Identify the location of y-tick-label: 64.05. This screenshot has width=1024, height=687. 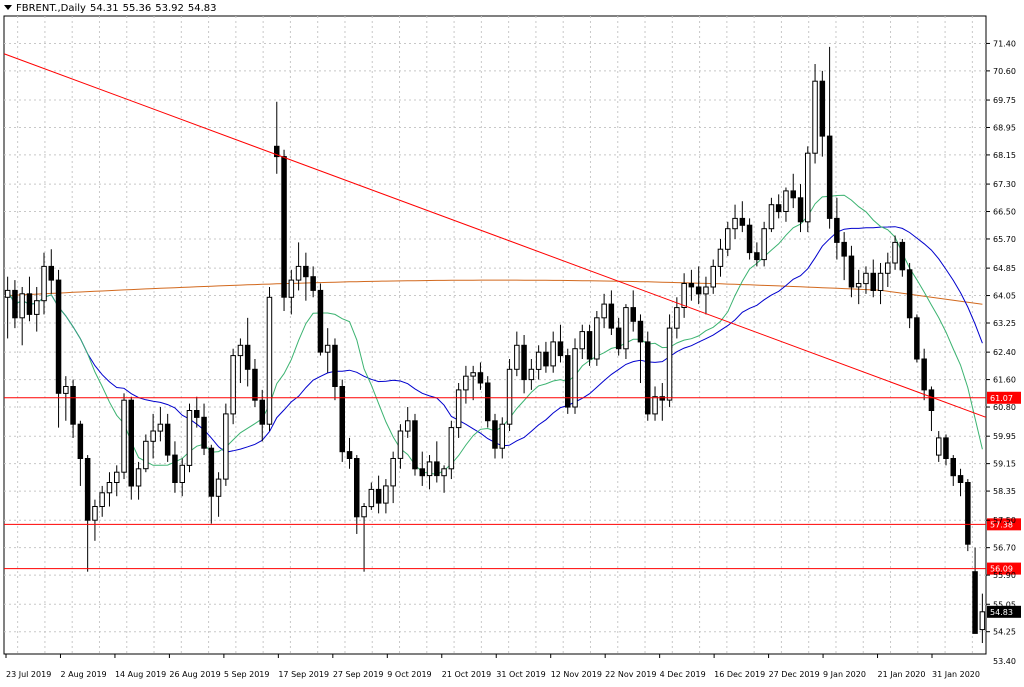
(1004, 296).